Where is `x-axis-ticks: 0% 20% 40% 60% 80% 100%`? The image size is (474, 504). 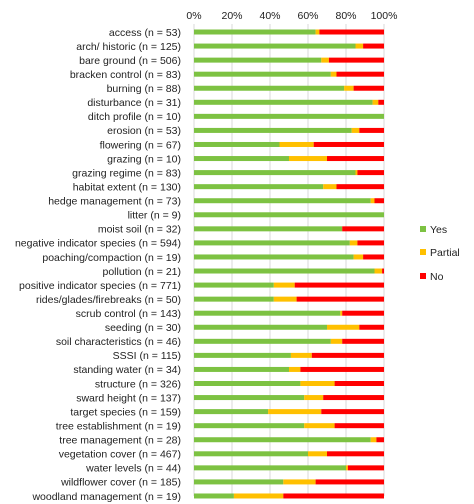 x-axis-ticks: 0% 20% 40% 60% 80% 100% is located at coordinates (291, 16).